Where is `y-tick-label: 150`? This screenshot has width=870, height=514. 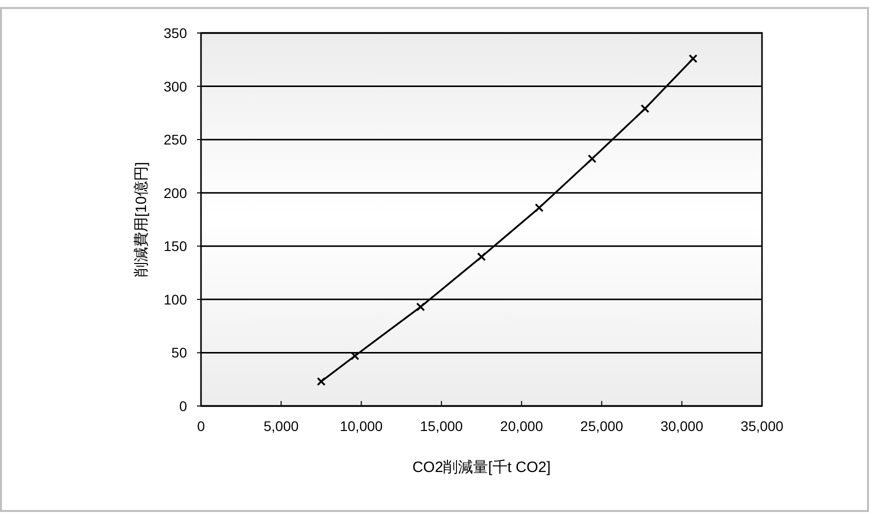 y-tick-label: 150 is located at coordinates (176, 246).